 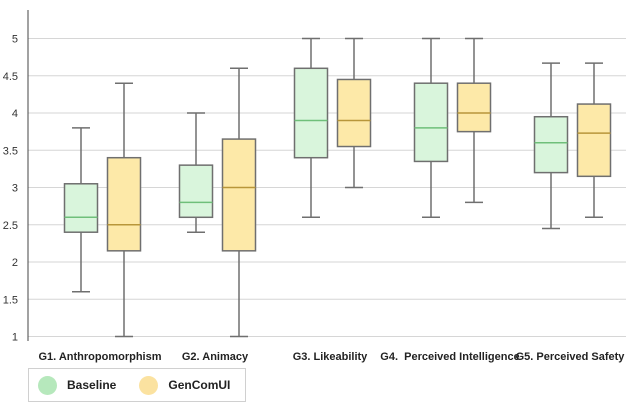 I want to click on legend-item-baseline: Baseline, so click(x=77, y=385).